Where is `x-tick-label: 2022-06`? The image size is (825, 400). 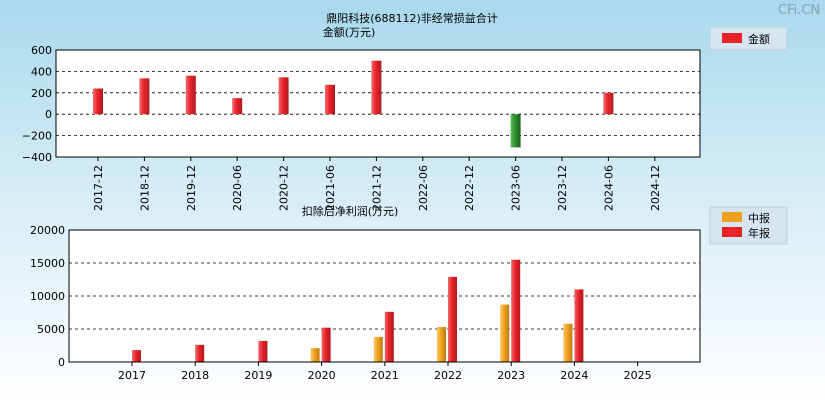
x-tick-label: 2022-06 is located at coordinates (423, 188).